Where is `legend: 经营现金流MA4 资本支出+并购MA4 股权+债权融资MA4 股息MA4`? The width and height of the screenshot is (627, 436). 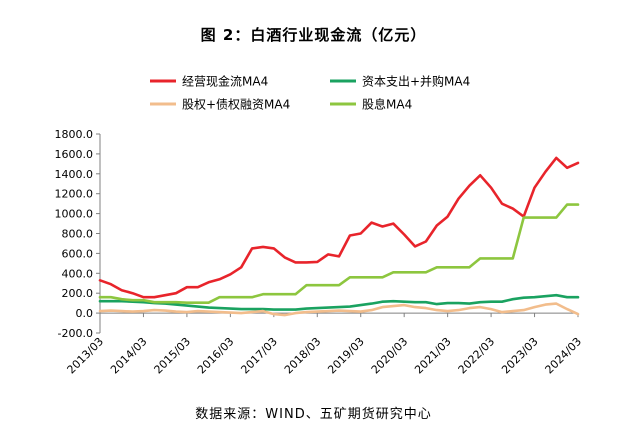
legend: 经营现金流MA4 资本支出+并购MA4 股权+债权融资MA4 股息MA4 is located at coordinates (310, 93).